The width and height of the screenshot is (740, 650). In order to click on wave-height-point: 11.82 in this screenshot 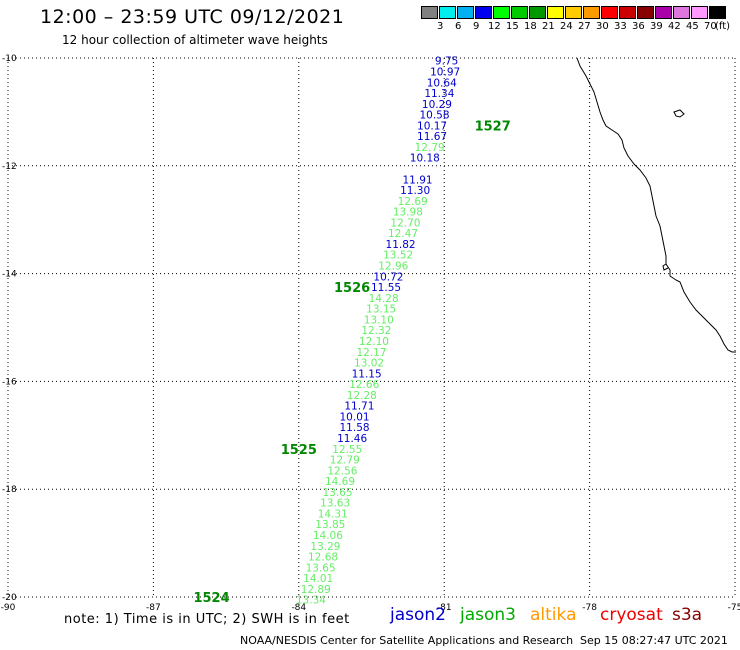, I will do `click(401, 245)`.